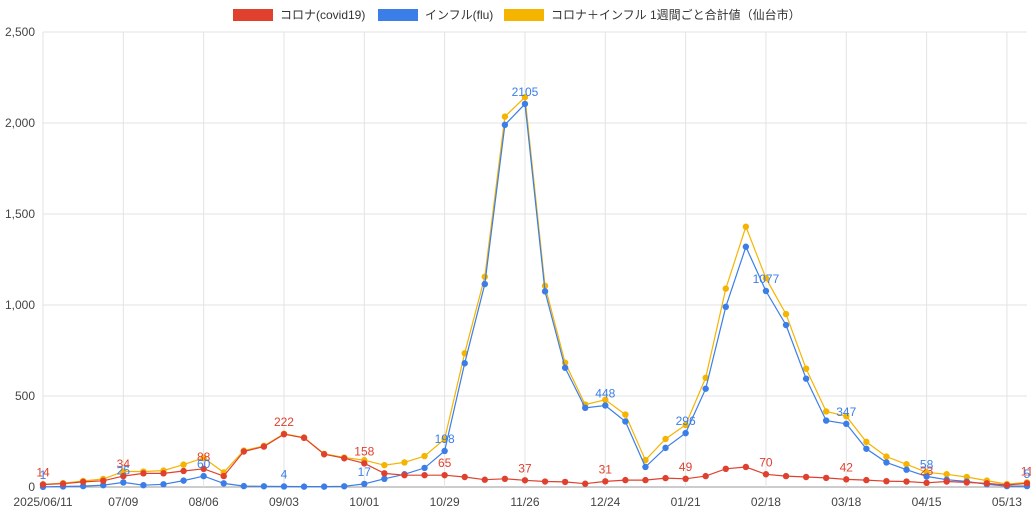 The width and height of the screenshot is (1031, 515). I want to click on data-label: 11, so click(1026, 471).